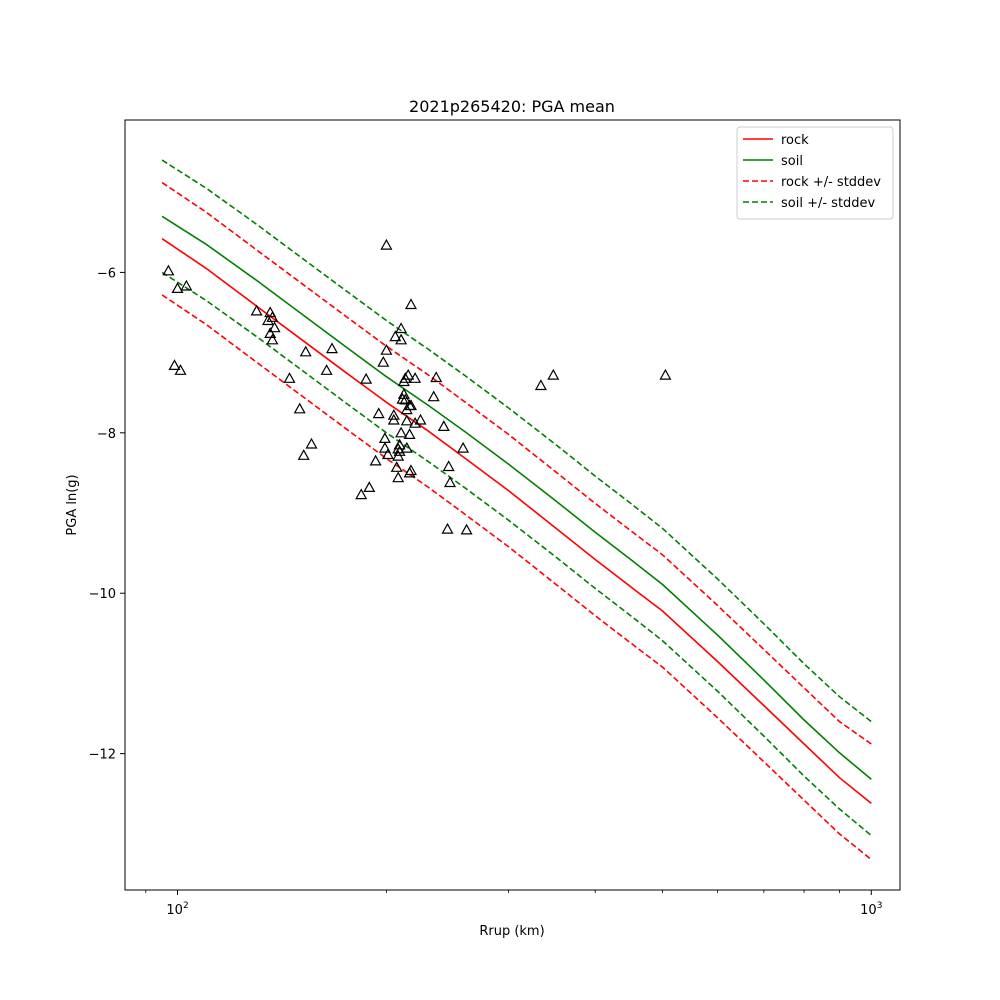 This screenshot has height=1000, width=1000. Describe the element at coordinates (513, 904) in the screenshot. I see `x-axis: 10² 10³` at that location.